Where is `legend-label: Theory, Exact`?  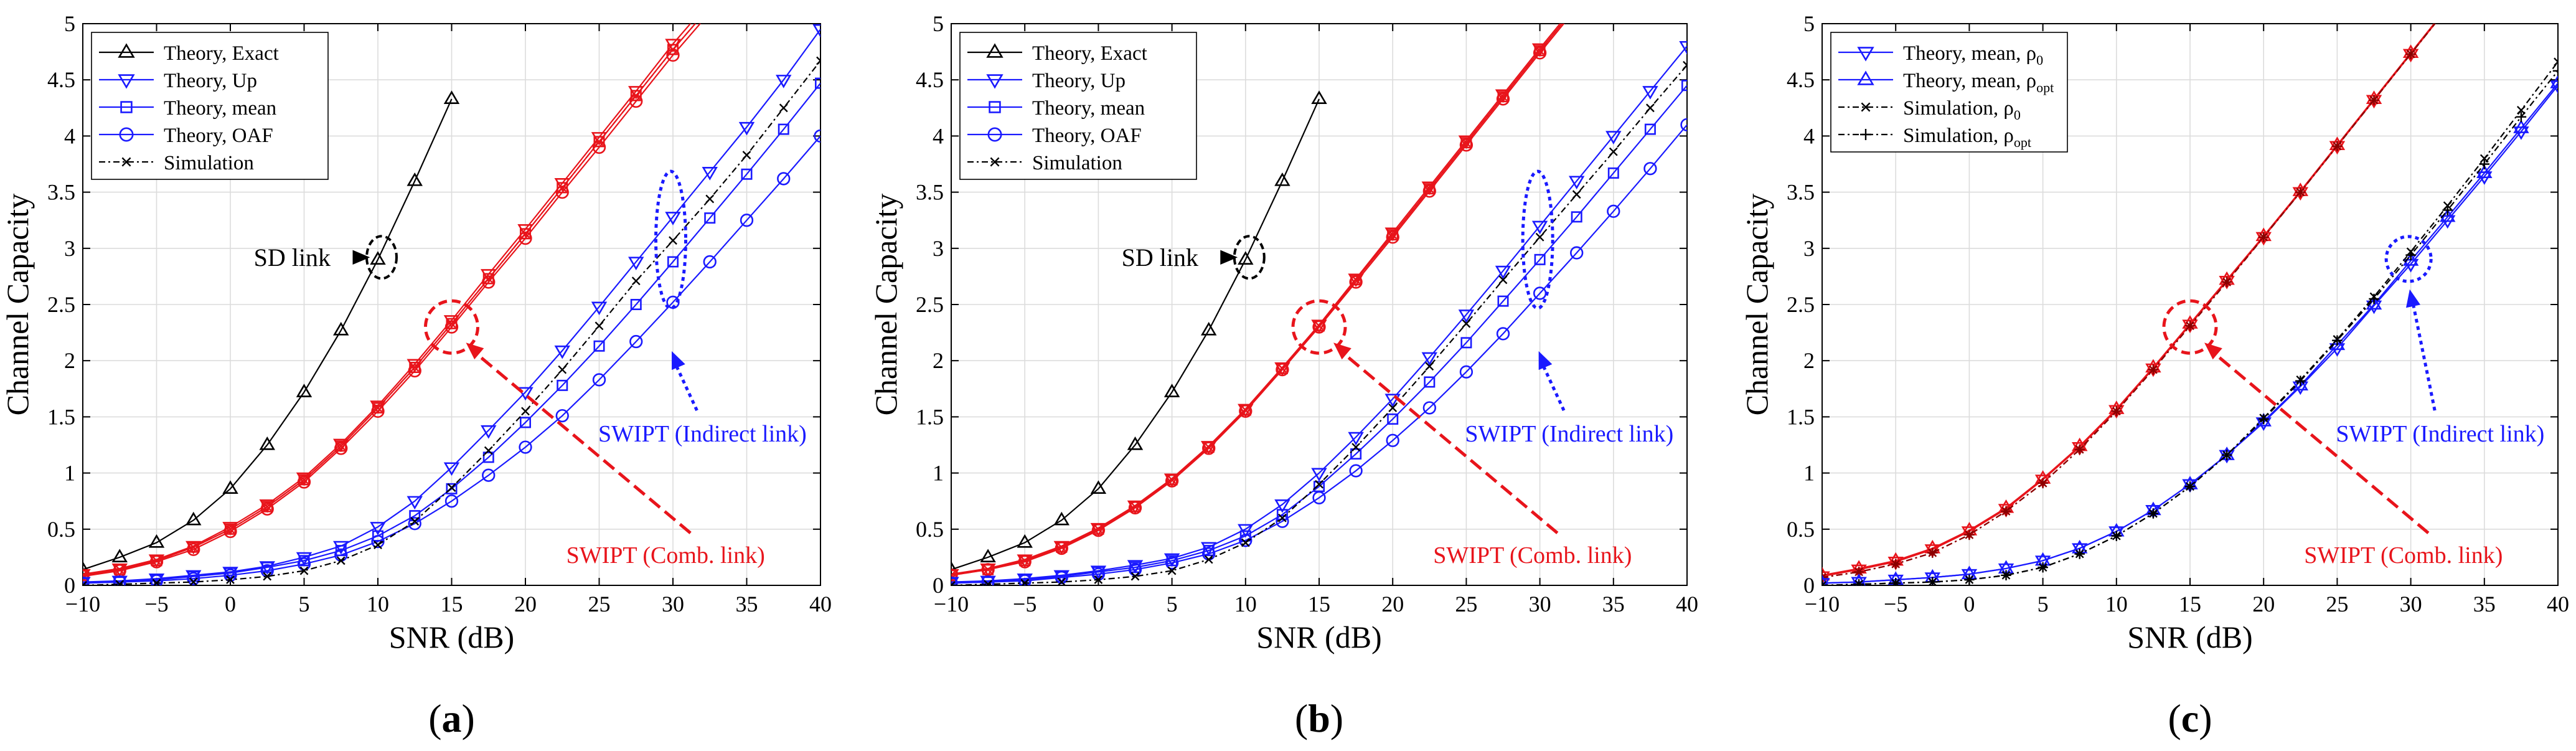
legend-label: Theory, Exact is located at coordinates (1089, 53).